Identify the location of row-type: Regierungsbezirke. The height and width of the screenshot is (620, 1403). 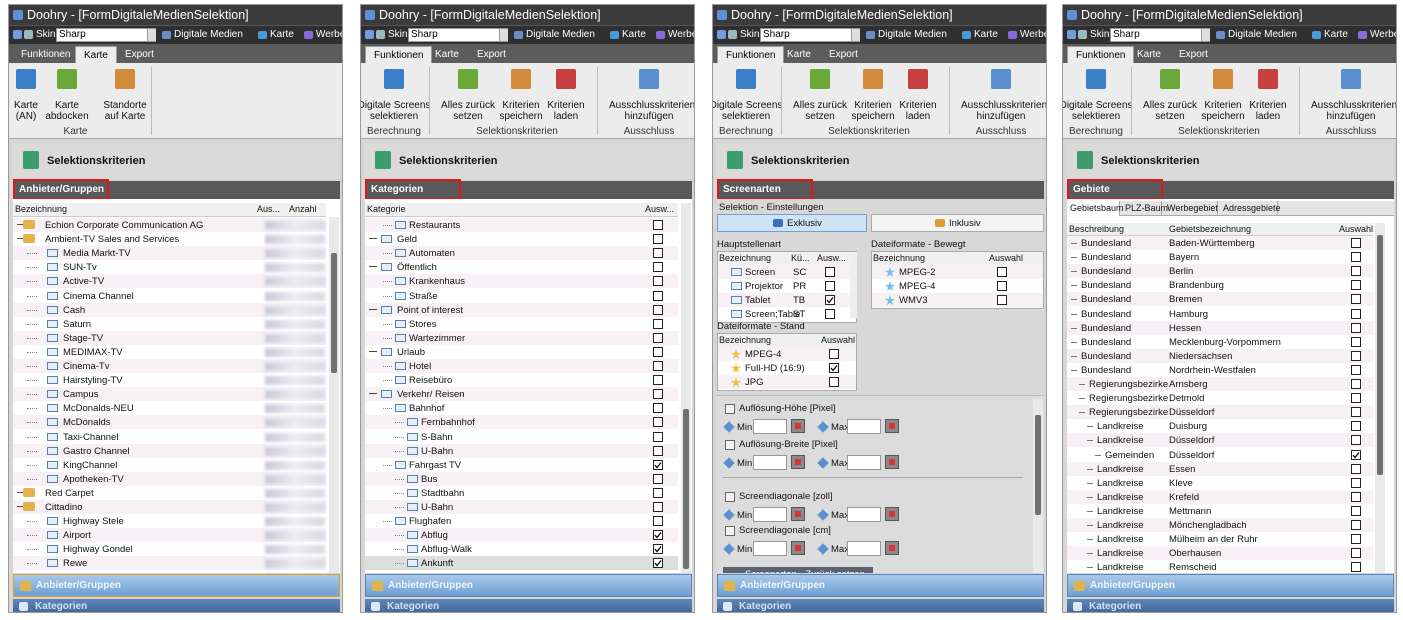
(1129, 399).